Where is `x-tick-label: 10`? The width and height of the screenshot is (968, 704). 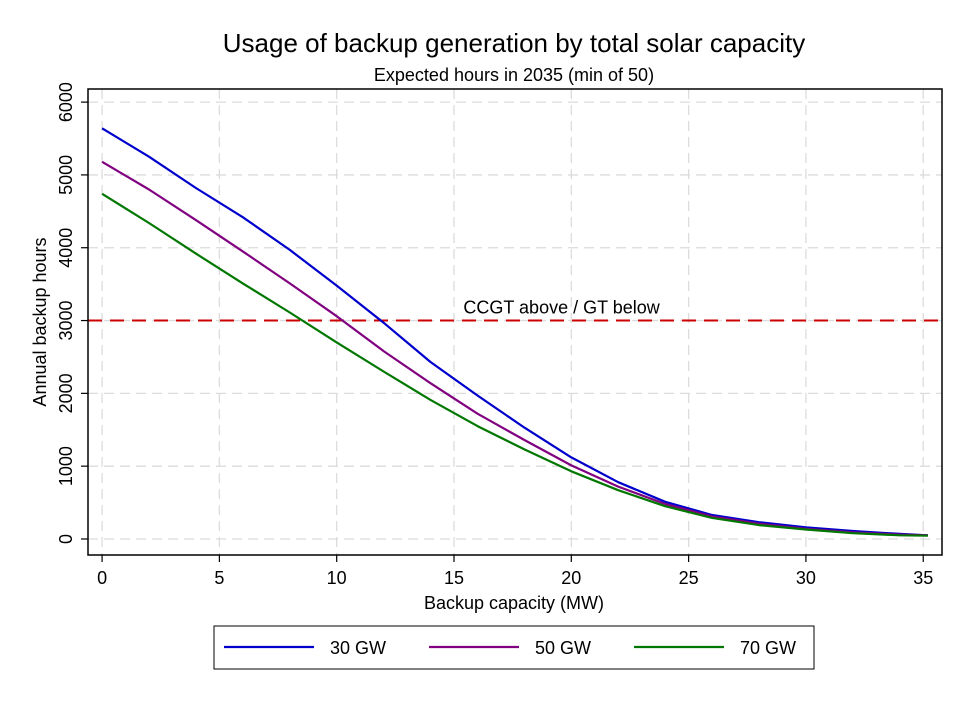 x-tick-label: 10 is located at coordinates (337, 578).